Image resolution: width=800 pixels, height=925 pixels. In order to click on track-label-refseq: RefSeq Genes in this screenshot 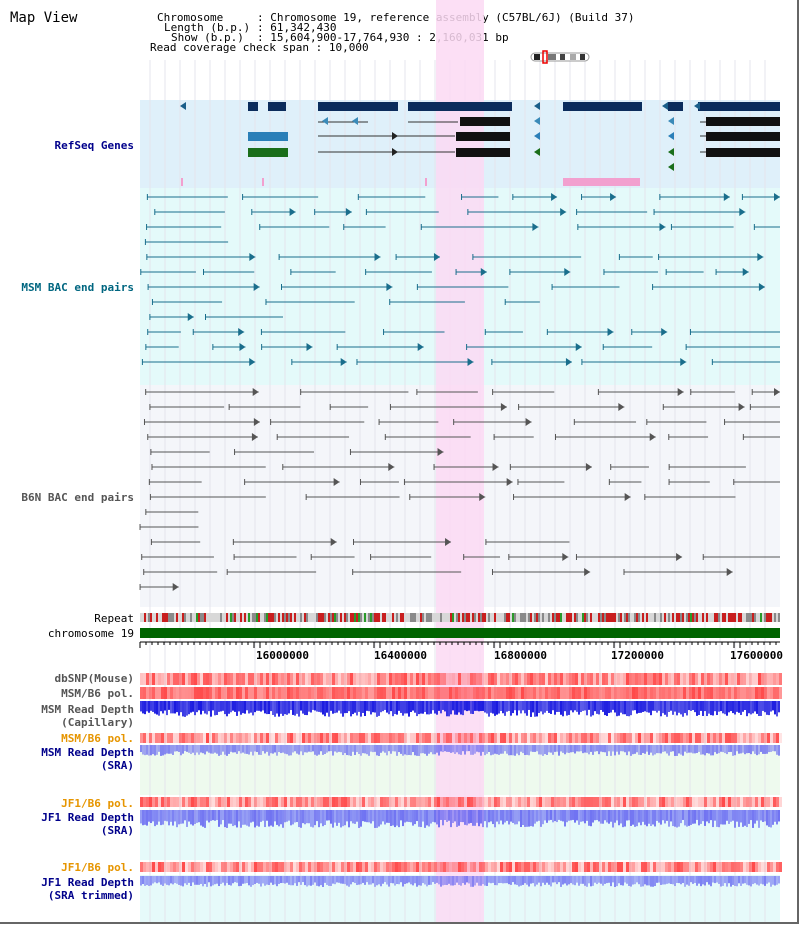, I will do `click(94, 145)`.